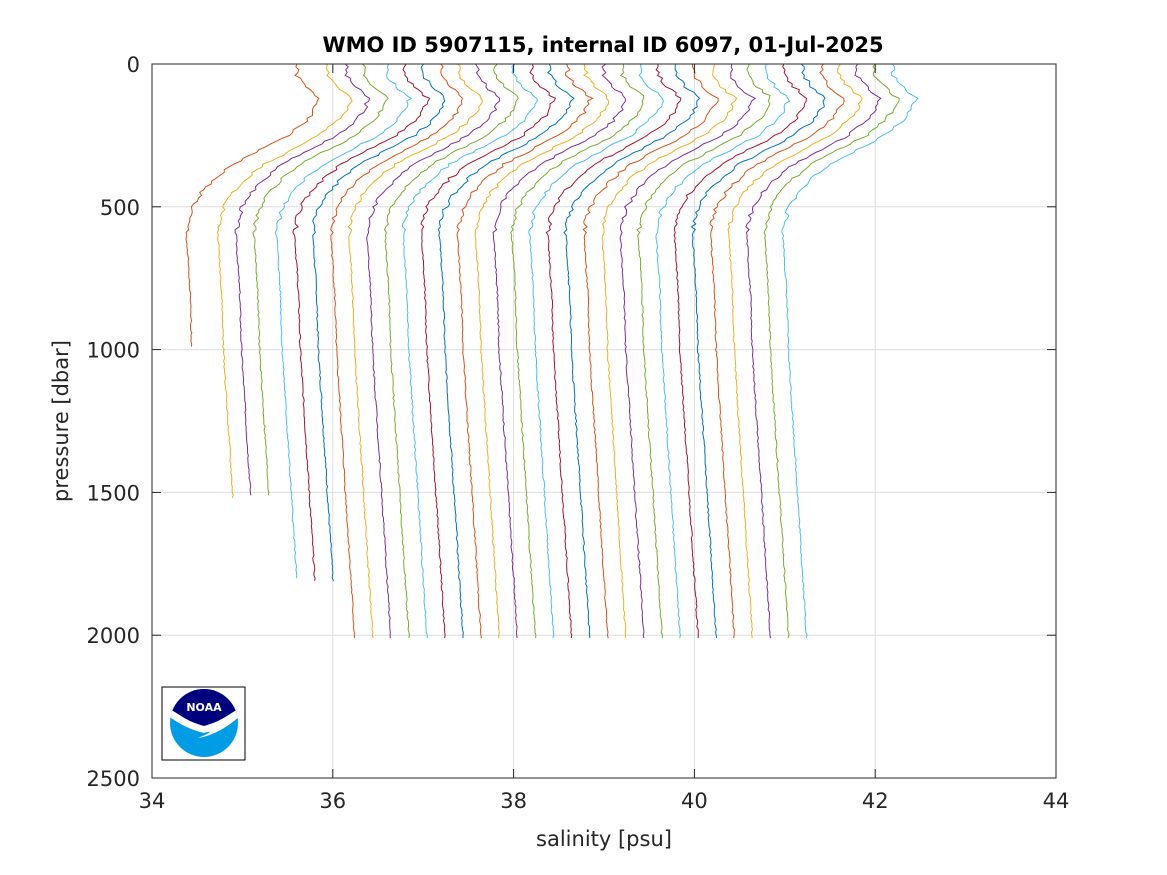  What do you see at coordinates (133, 65) in the screenshot?
I see `y-tick-label: 0` at bounding box center [133, 65].